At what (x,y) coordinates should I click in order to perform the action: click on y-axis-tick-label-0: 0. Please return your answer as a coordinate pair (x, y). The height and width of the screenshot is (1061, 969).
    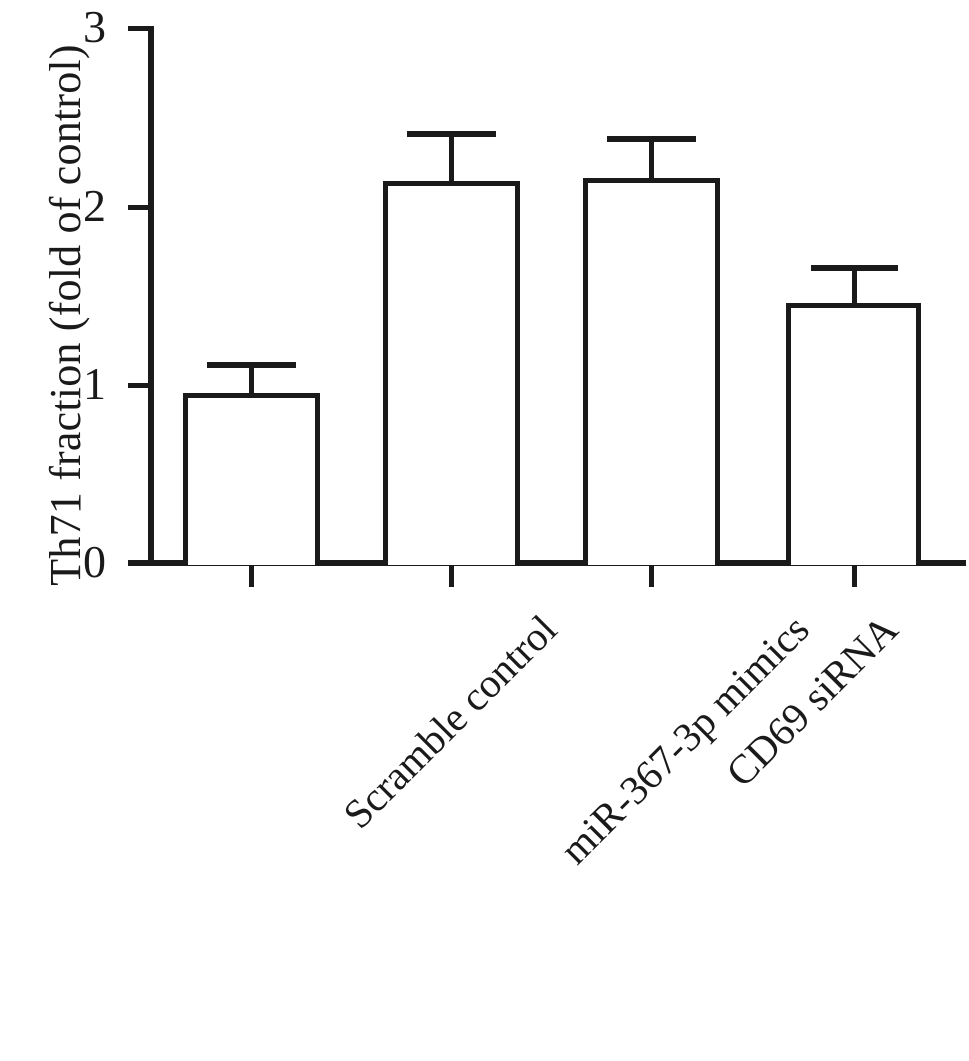
    Looking at the image, I should click on (94, 561).